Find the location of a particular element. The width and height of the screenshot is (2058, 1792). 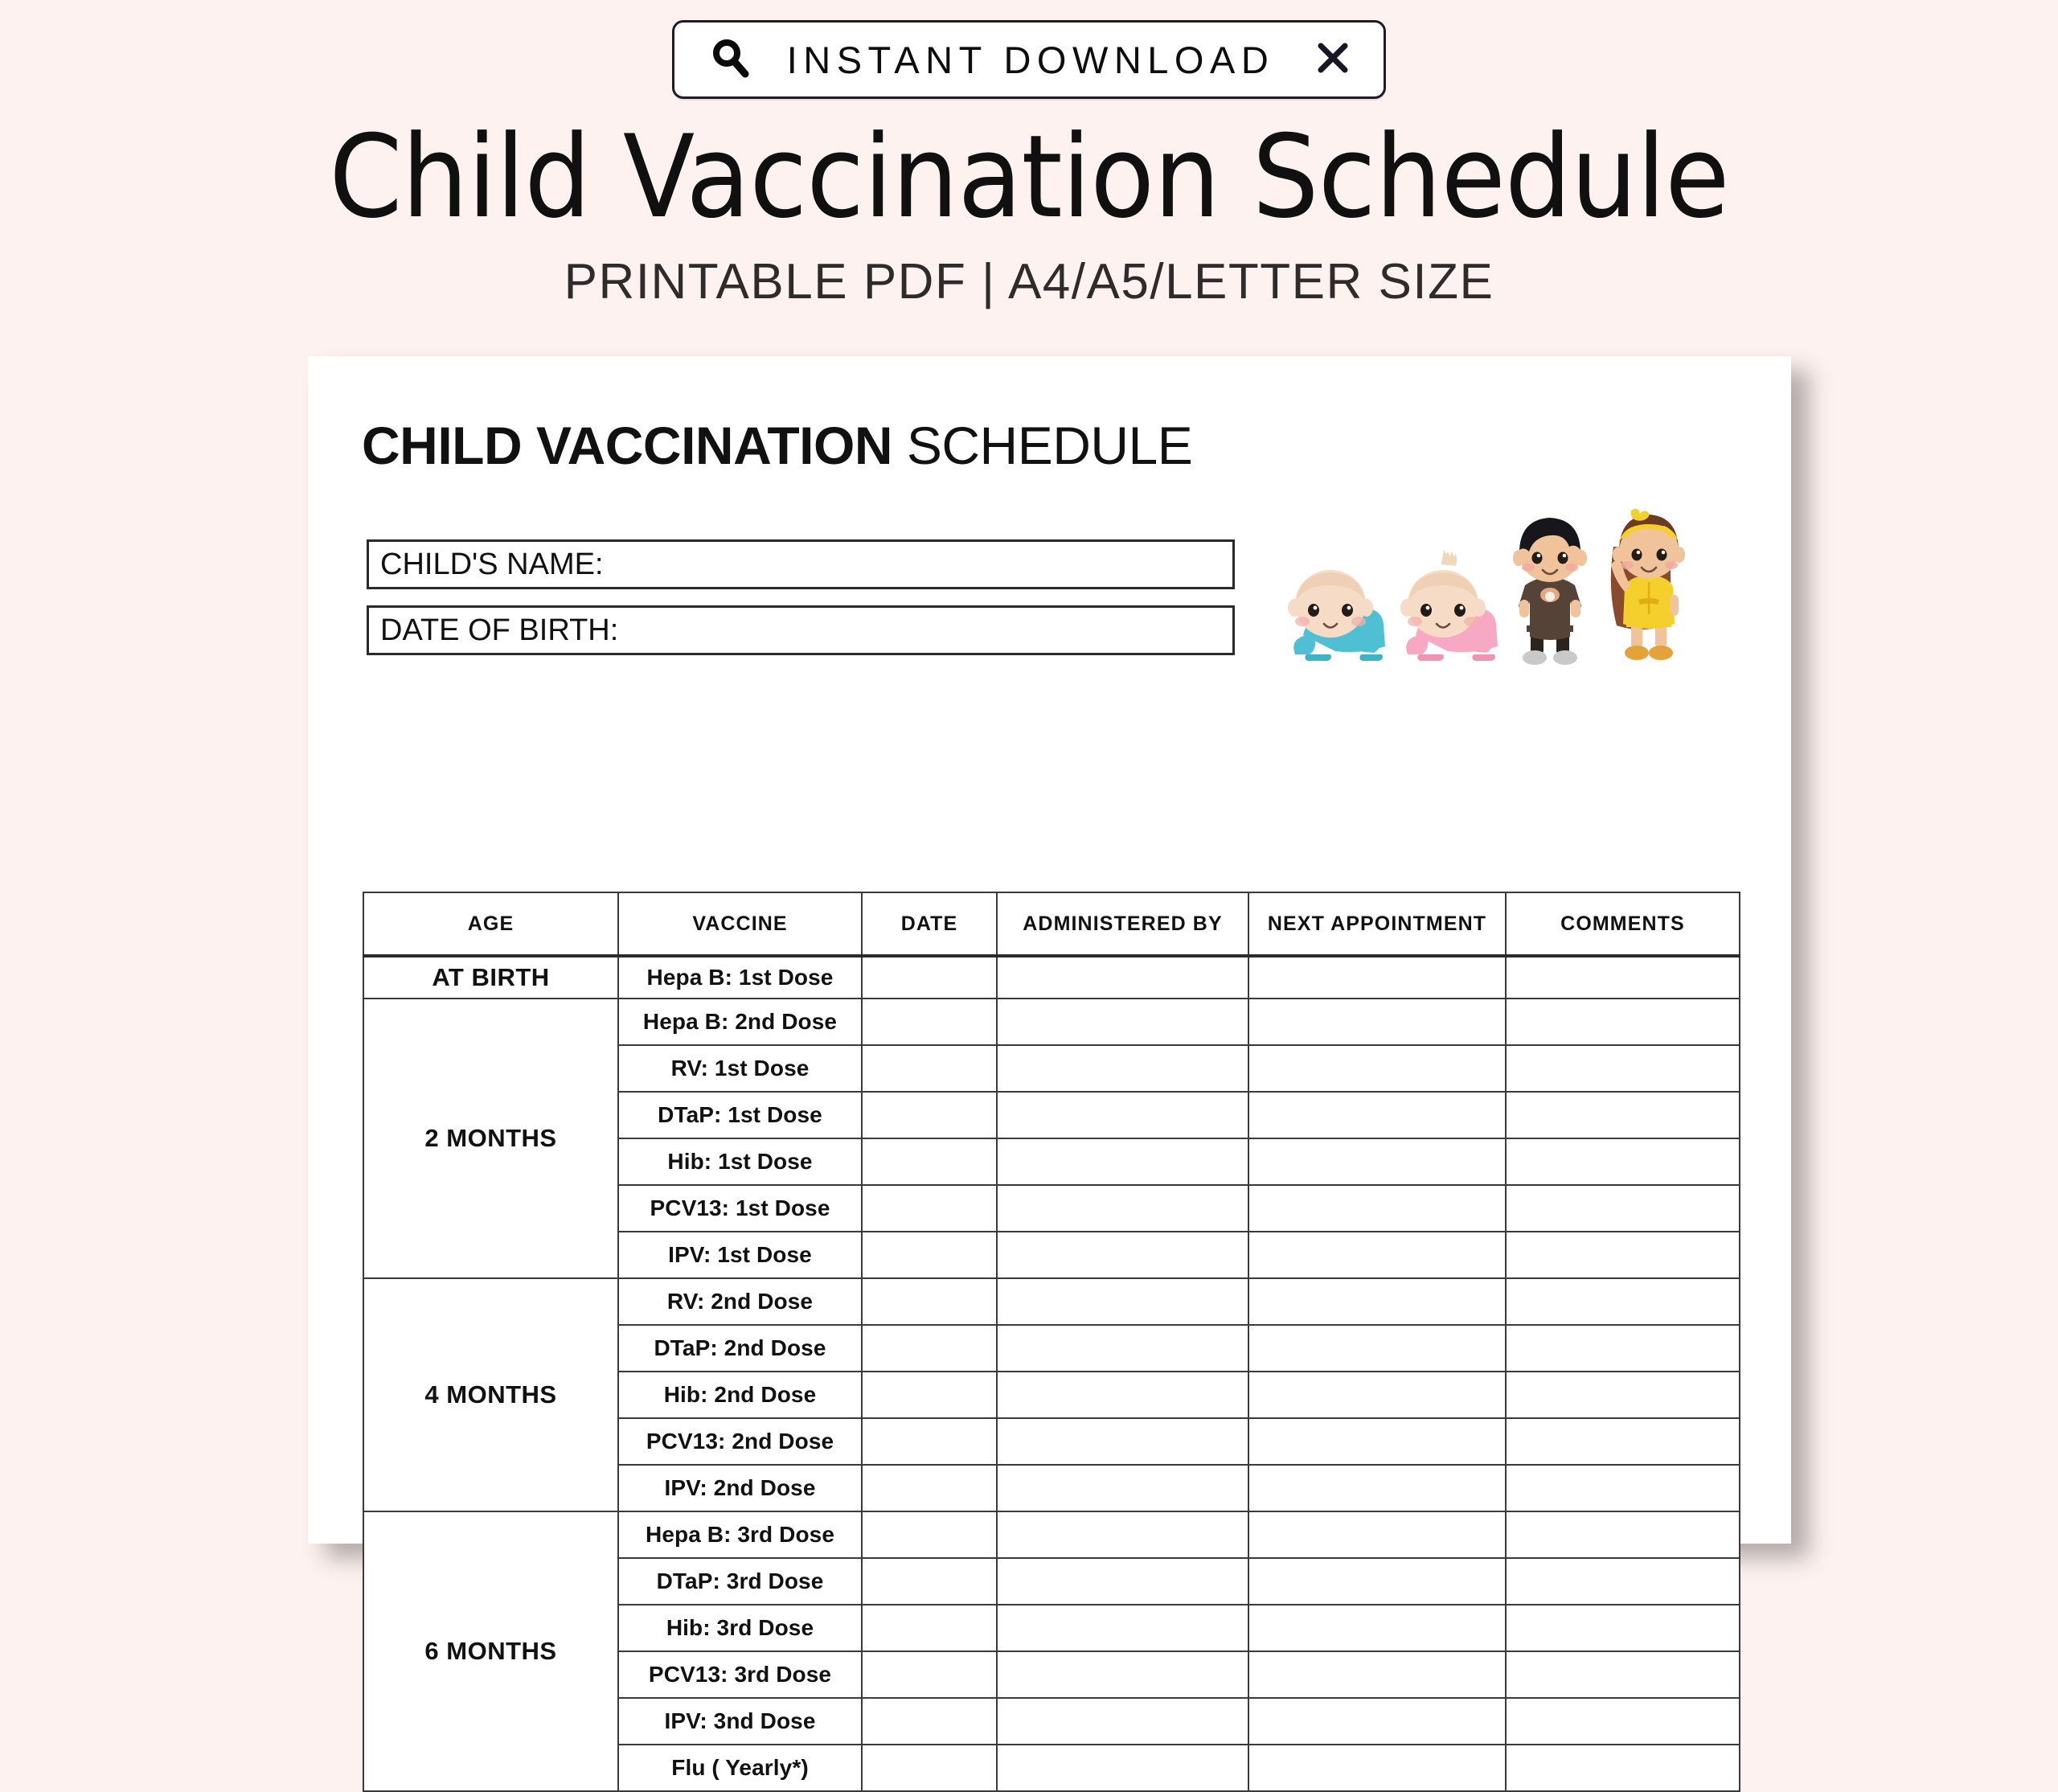

vaccine-cell: Hib: 2nd Dose is located at coordinates (740, 1395).